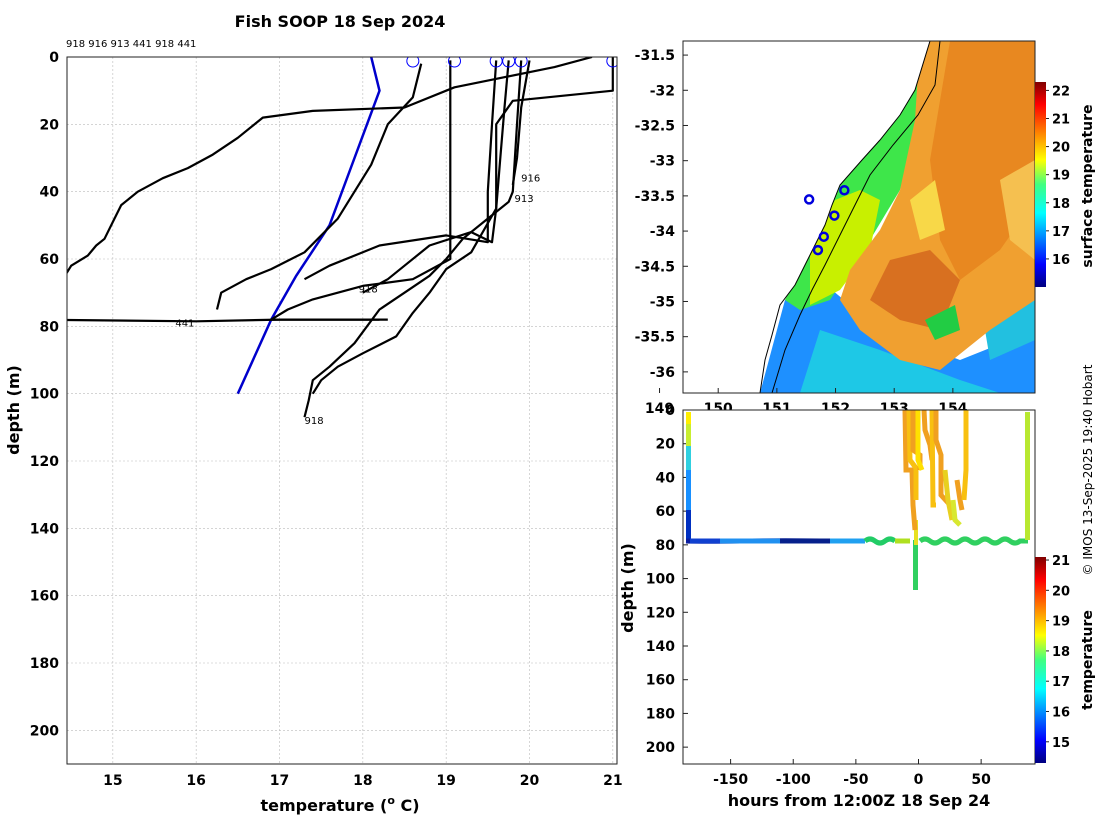 The height and width of the screenshot is (820, 1100). Describe the element at coordinates (524, 199) in the screenshot. I see `profile-id-label: 913` at that location.